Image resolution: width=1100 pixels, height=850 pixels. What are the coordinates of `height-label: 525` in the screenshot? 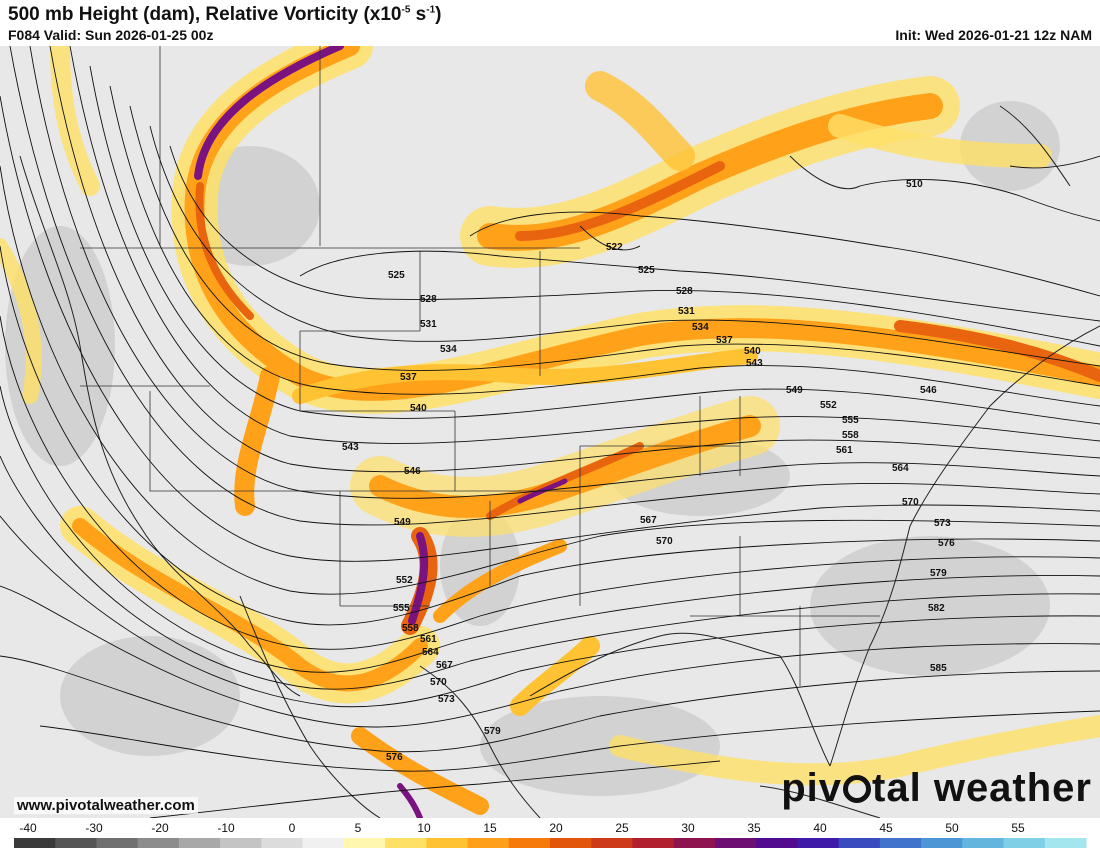 It's located at (396, 275).